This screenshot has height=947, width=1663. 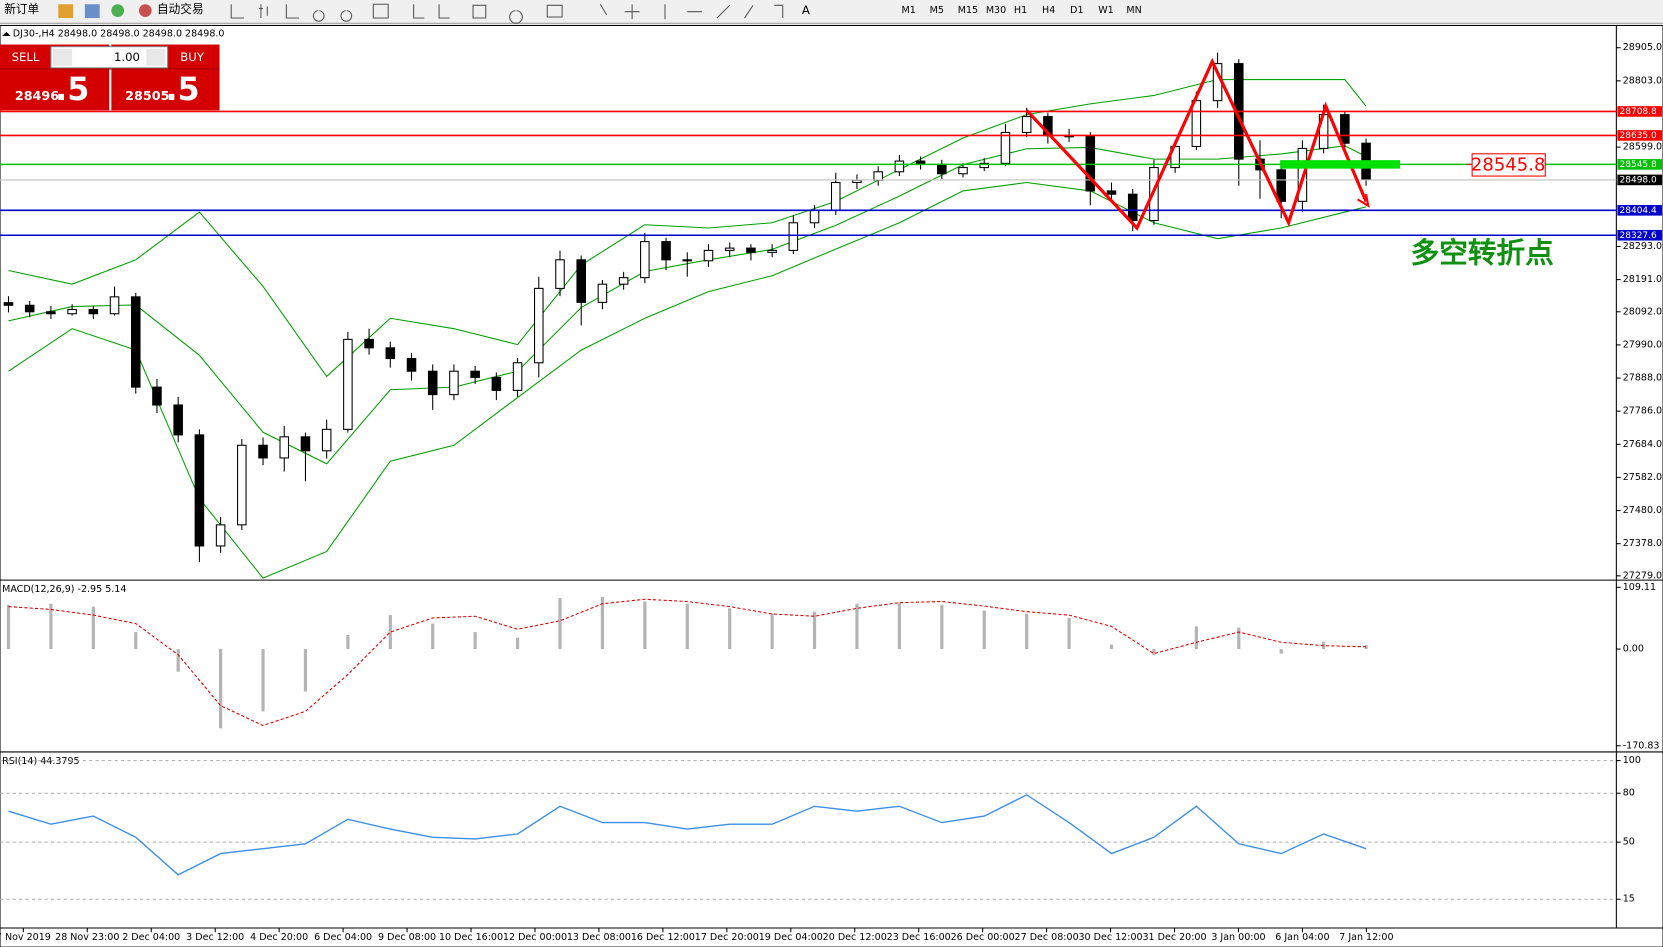 I want to click on timeframe-button: M15, so click(x=968, y=10).